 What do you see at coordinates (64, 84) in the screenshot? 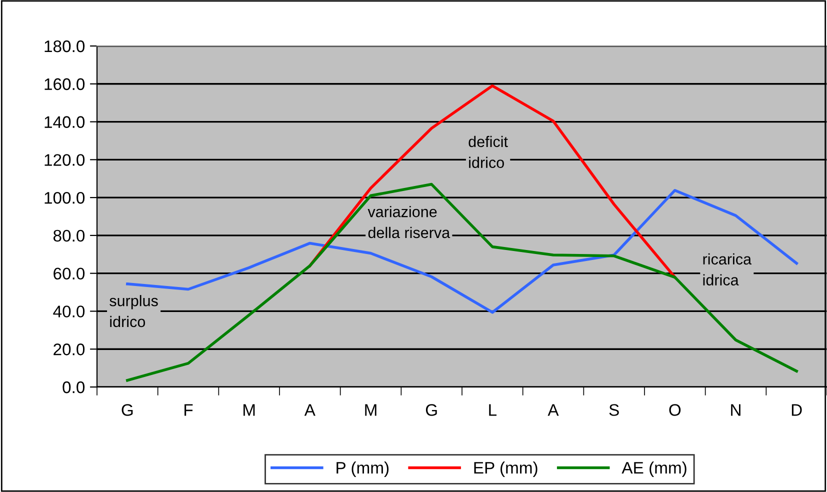
I see `y-tick-label: 160.0` at bounding box center [64, 84].